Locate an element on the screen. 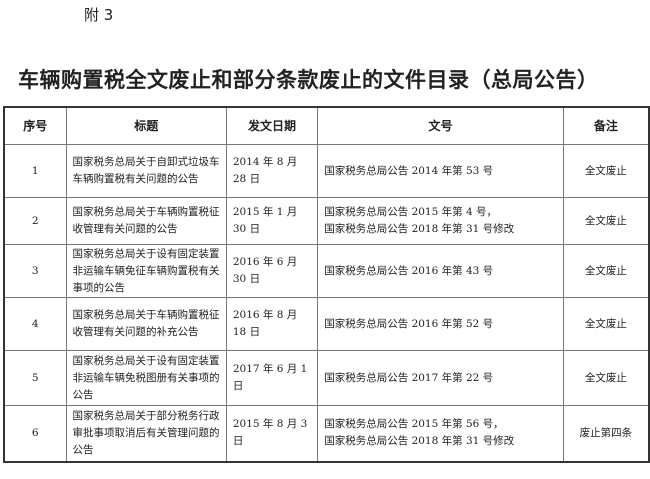 This screenshot has height=479, width=650. doc-number-line: 国家税务总局公告 2016 年第 52 号 is located at coordinates (409, 323).